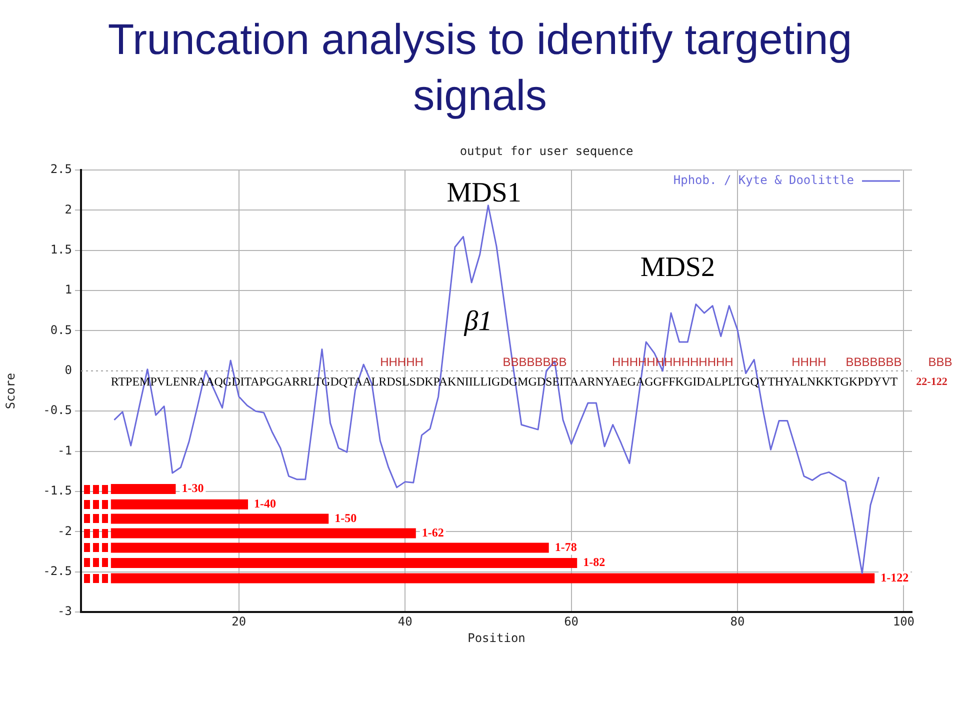 This screenshot has height=720, width=960. I want to click on y-tick-label: 1.5, so click(61, 249).